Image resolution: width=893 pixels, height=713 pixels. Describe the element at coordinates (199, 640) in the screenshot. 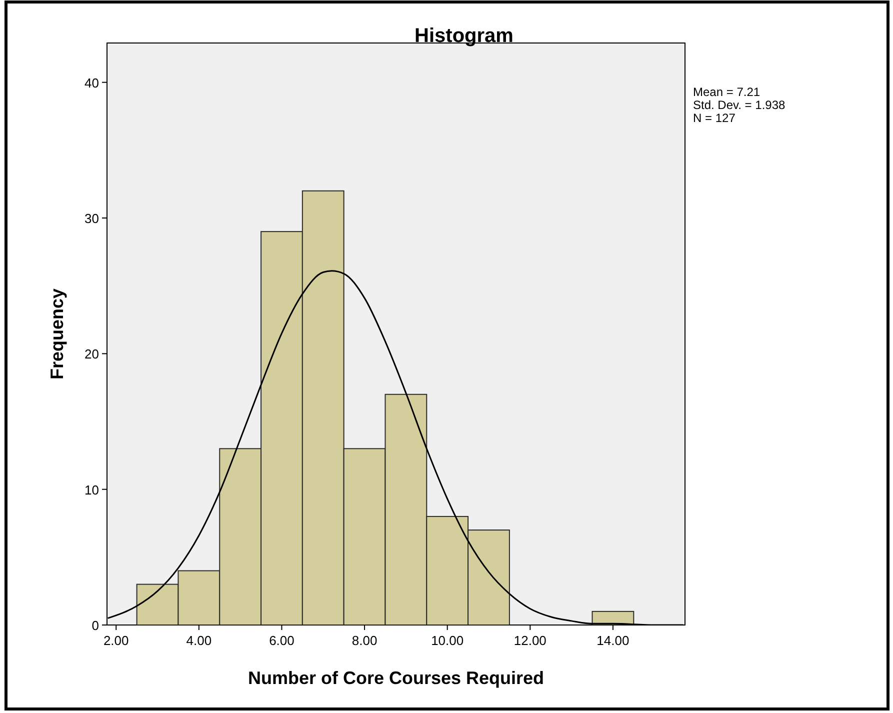

I see `x-tick-label: 4.00` at that location.